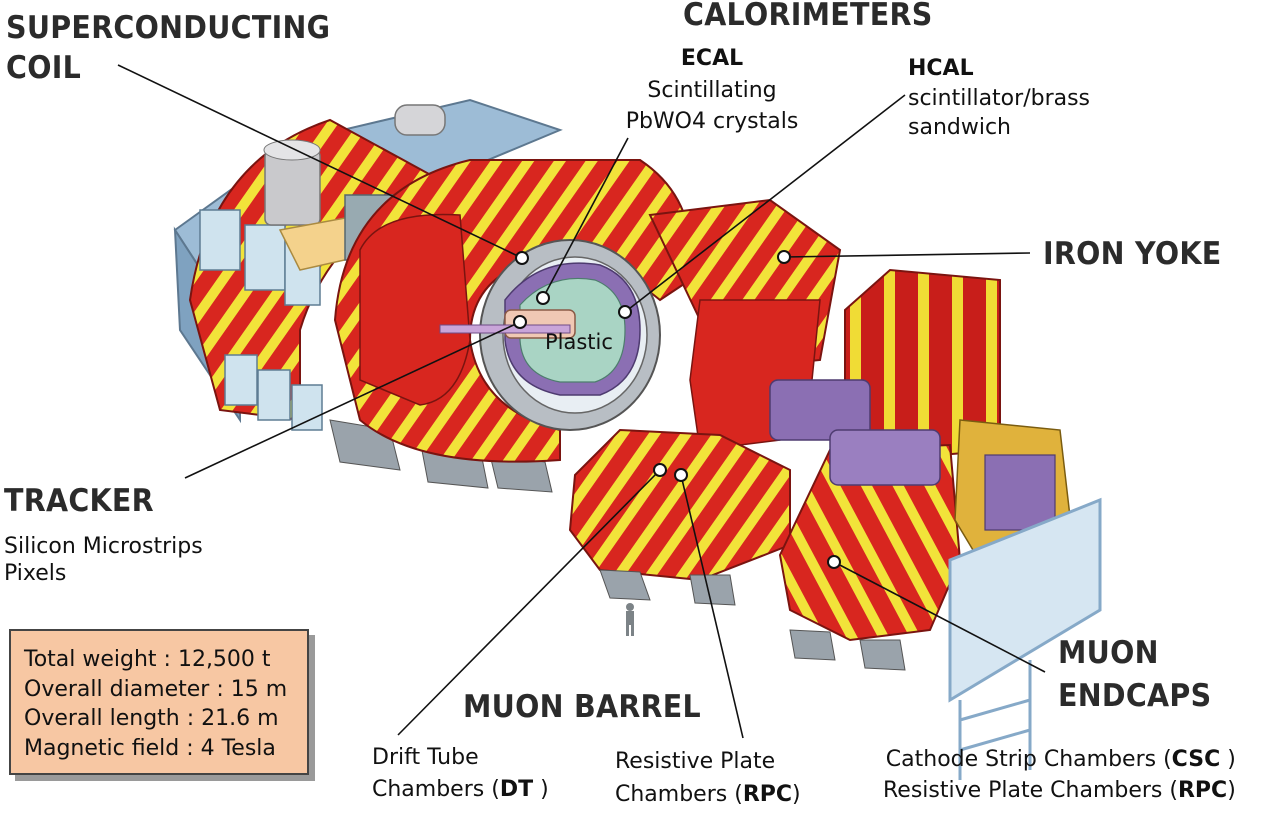 Image resolution: width=1287 pixels, height=821 pixels. Describe the element at coordinates (582, 707) in the screenshot. I see `muon-barrel-label: MUON BARREL` at that location.